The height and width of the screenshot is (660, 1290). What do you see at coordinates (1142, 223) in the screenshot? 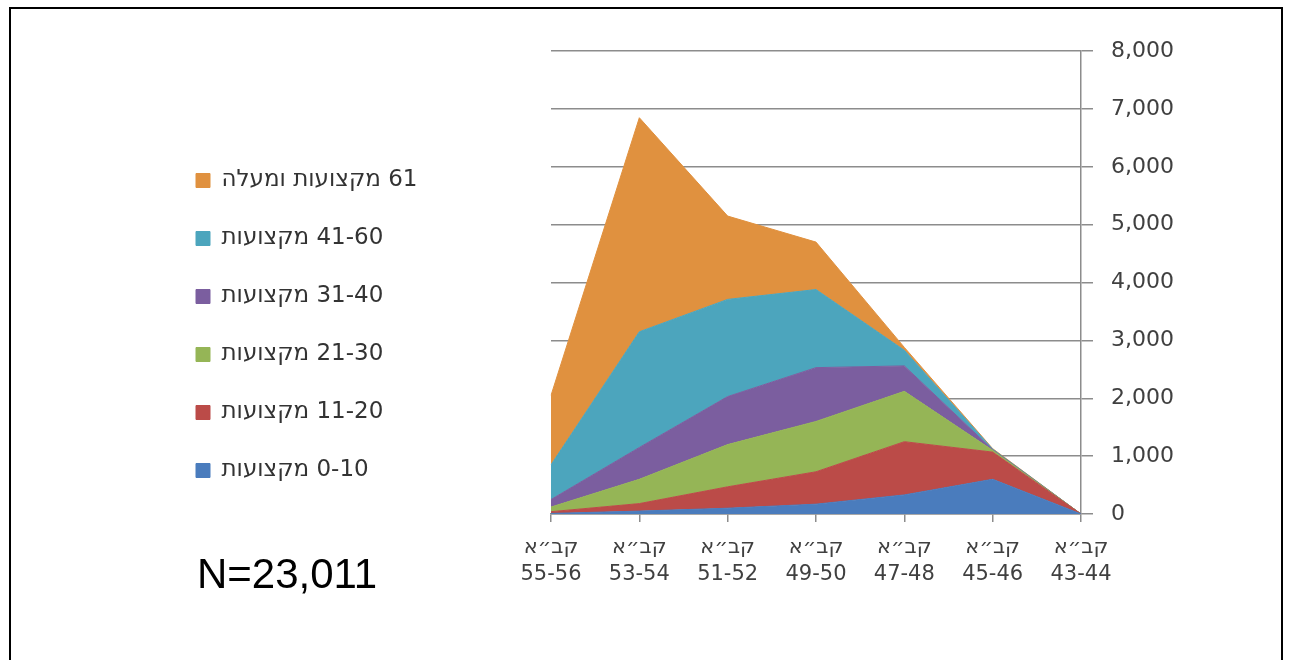
I see `y-tick-label: 5,000` at bounding box center [1142, 223].